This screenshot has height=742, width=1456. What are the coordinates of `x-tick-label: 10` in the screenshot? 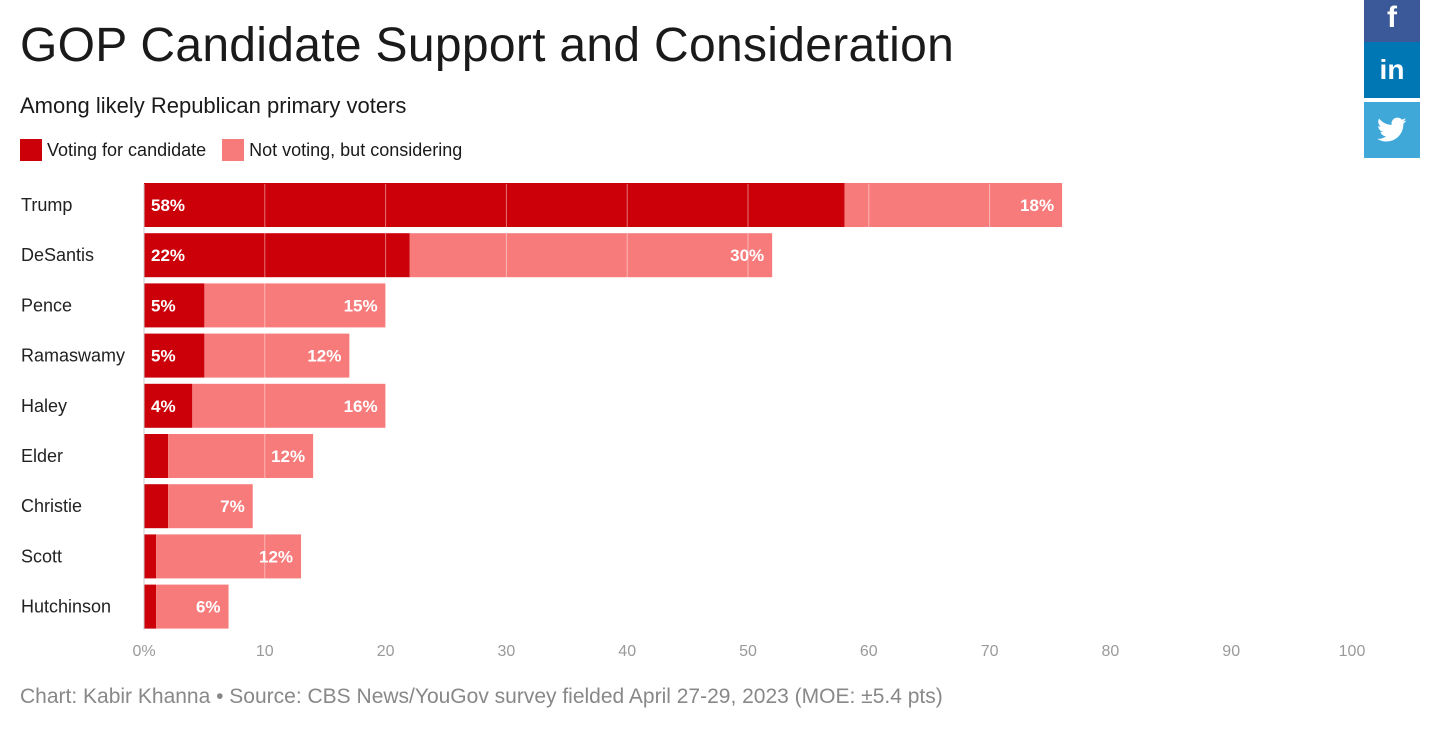 It's located at (265, 651).